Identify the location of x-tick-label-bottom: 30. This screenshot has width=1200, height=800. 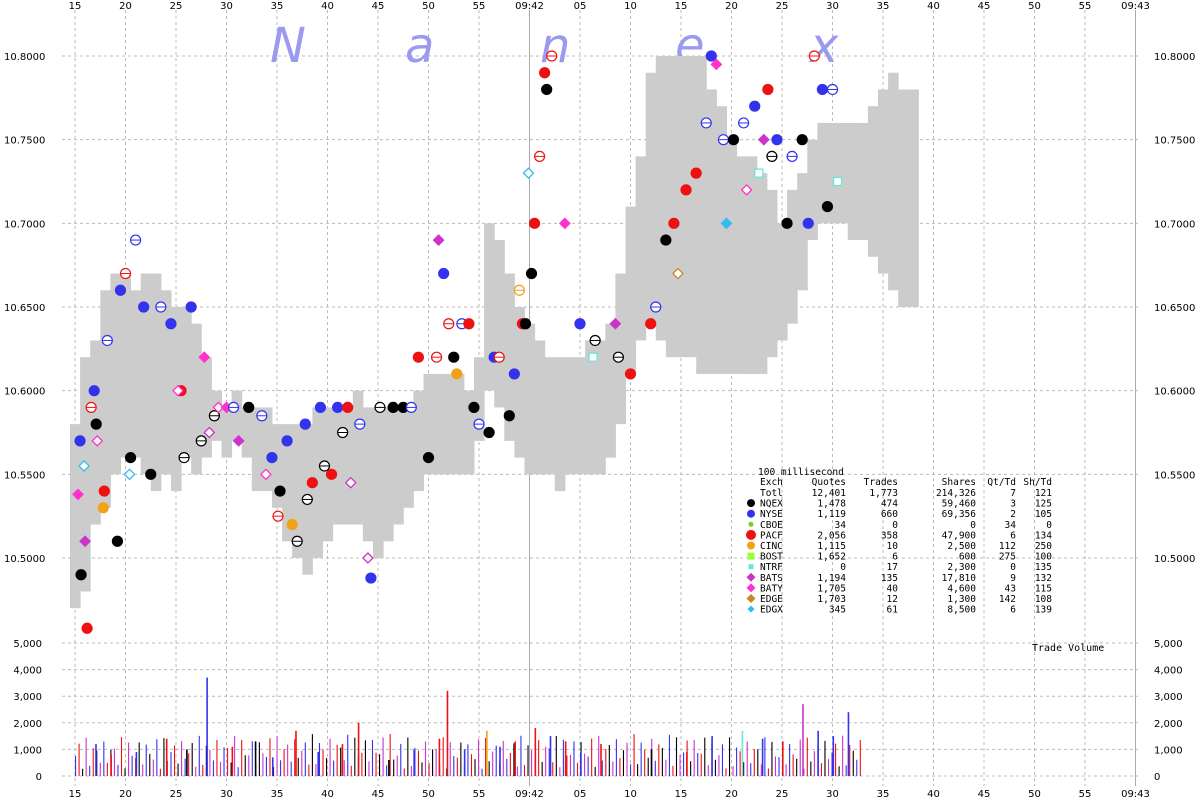
(832, 794).